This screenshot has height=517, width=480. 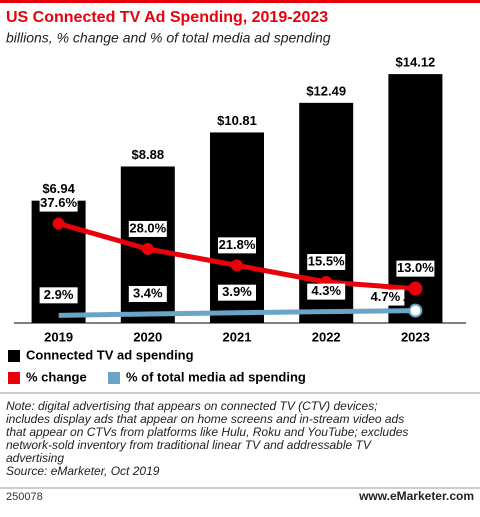 I want to click on data-label: $12.49, so click(x=326, y=90).